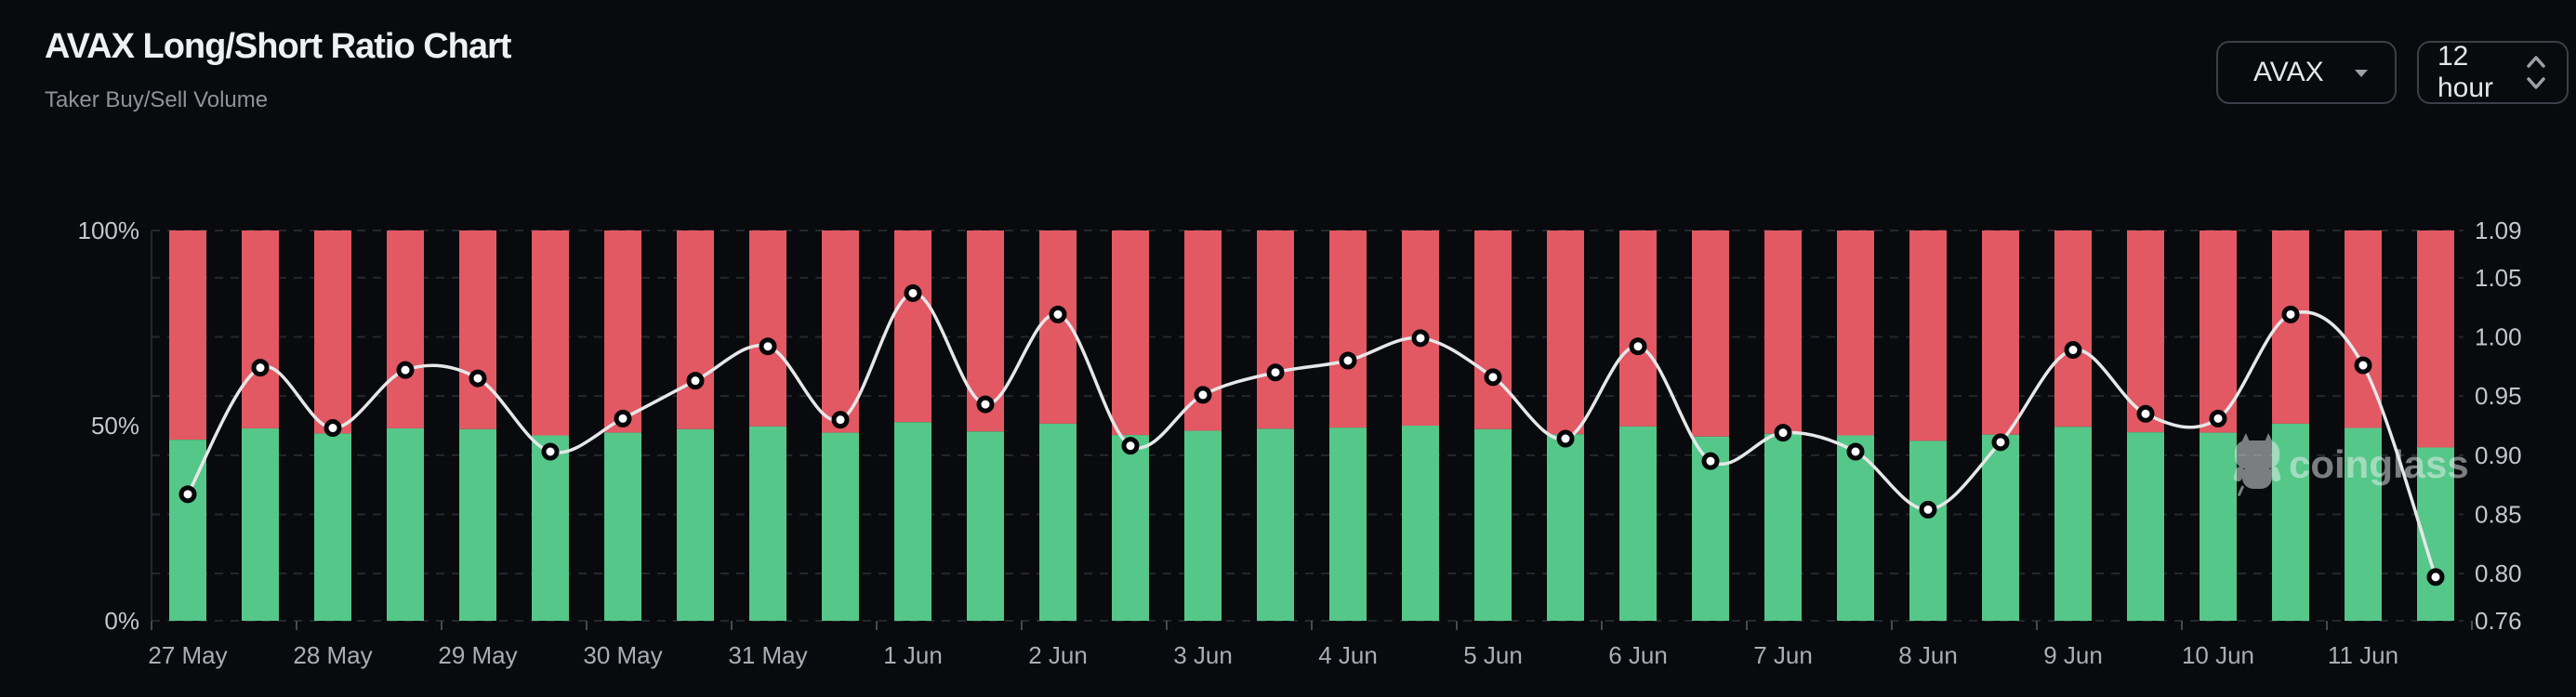  I want to click on interval-dropdown: 12 hour, so click(2493, 72).